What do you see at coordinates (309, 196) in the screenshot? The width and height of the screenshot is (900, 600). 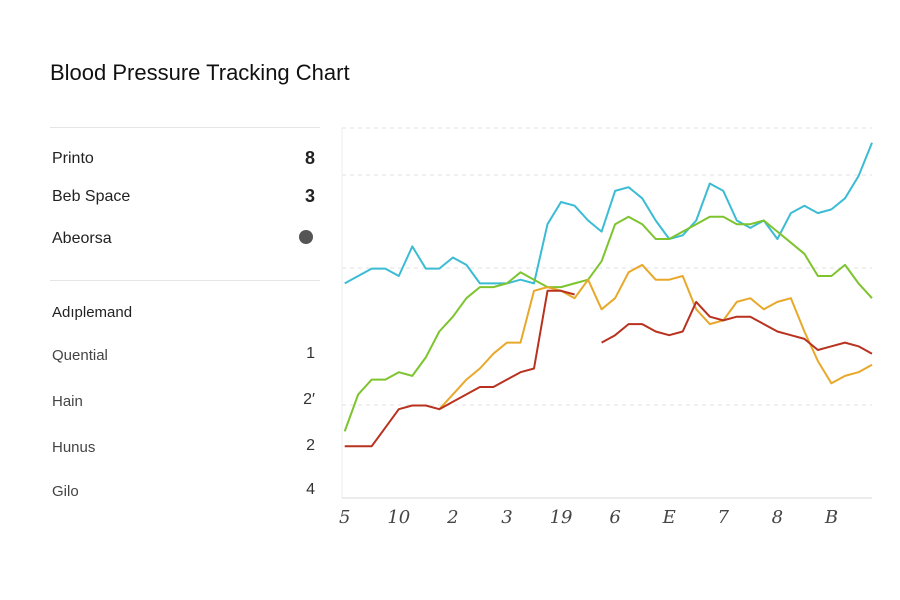 I see `stat-value: 3` at bounding box center [309, 196].